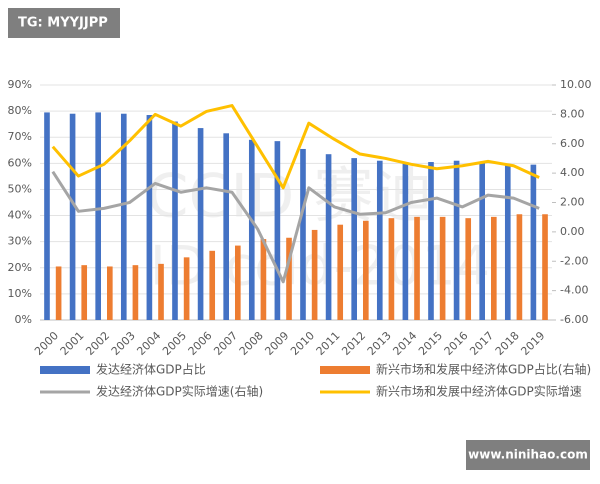  What do you see at coordinates (179, 391) in the screenshot?
I see `legend-label: 发达经济体GDP实际增速(右轴)` at bounding box center [179, 391].